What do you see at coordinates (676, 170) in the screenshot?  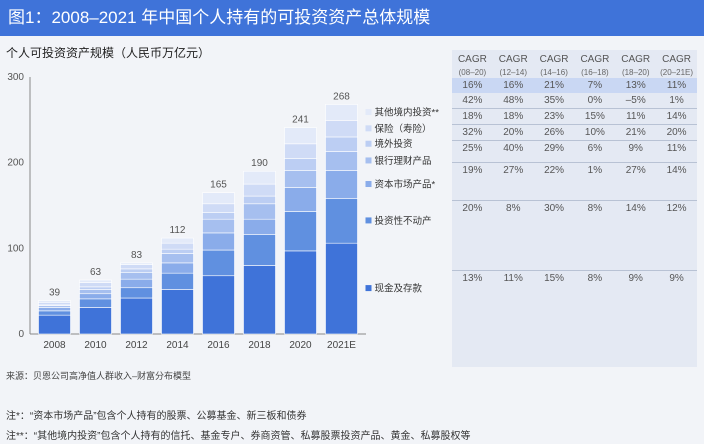 I see `cagr-cell: 14%` at bounding box center [676, 170].